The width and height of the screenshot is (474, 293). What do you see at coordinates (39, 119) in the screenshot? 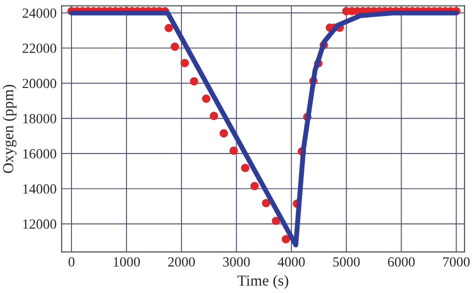
I see `y-tick-label: 18000` at bounding box center [39, 119].